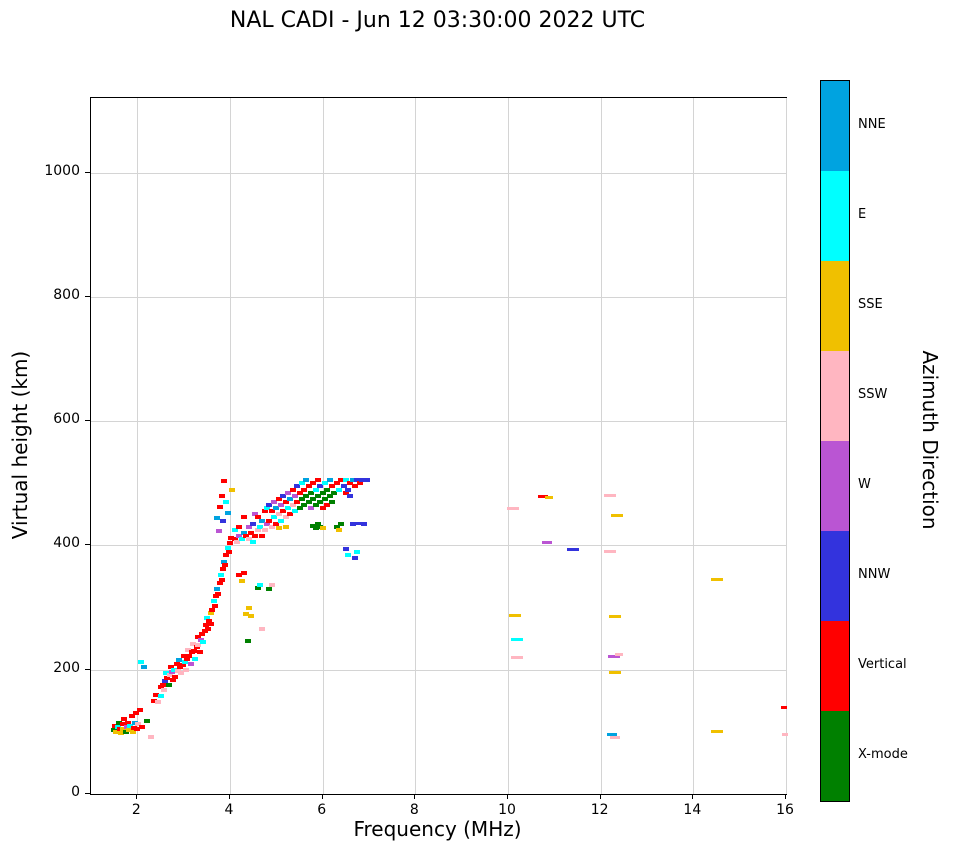 The image size is (958, 857). What do you see at coordinates (835, 756) in the screenshot?
I see `colorbar-segment-x` at bounding box center [835, 756].